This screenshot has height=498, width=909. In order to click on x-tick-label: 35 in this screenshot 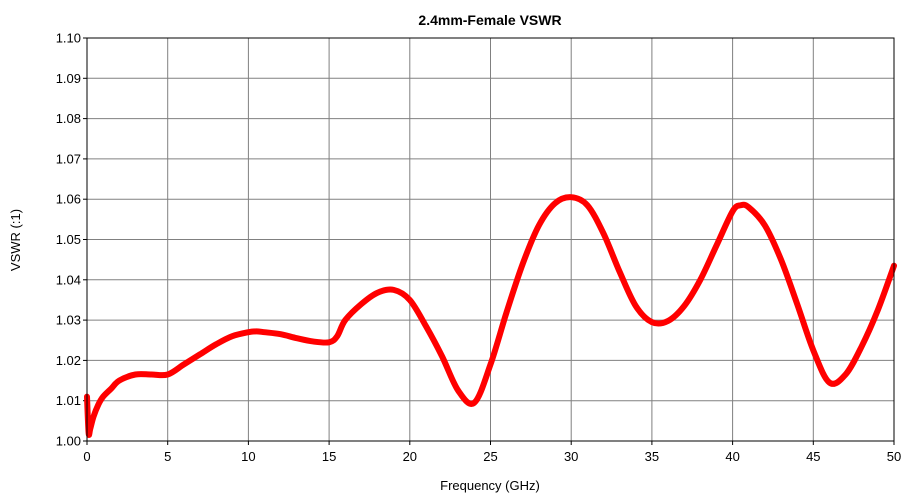, I will do `click(652, 456)`.